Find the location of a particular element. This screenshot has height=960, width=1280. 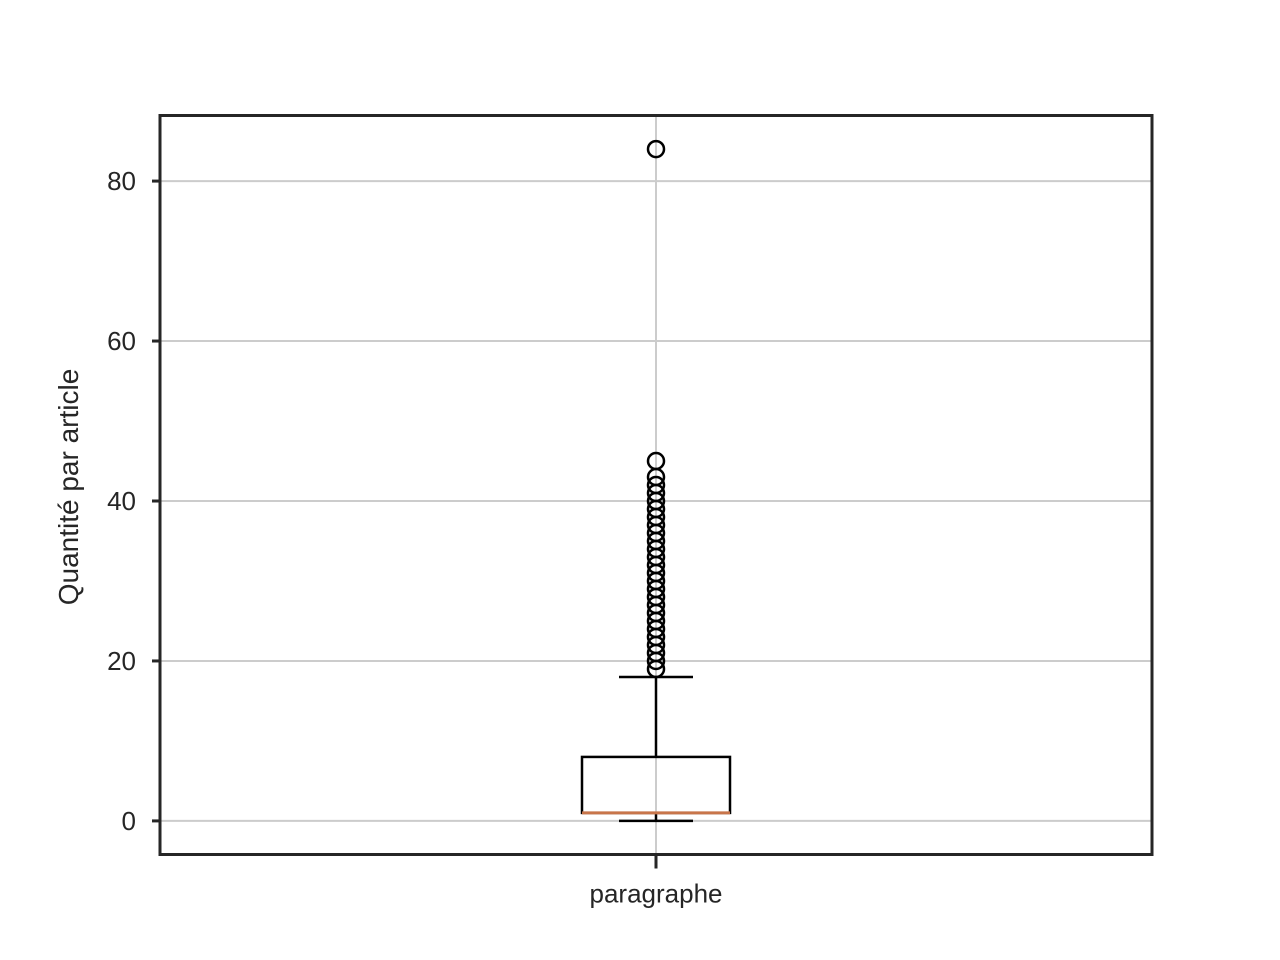

plot-layer is located at coordinates (656, 481).